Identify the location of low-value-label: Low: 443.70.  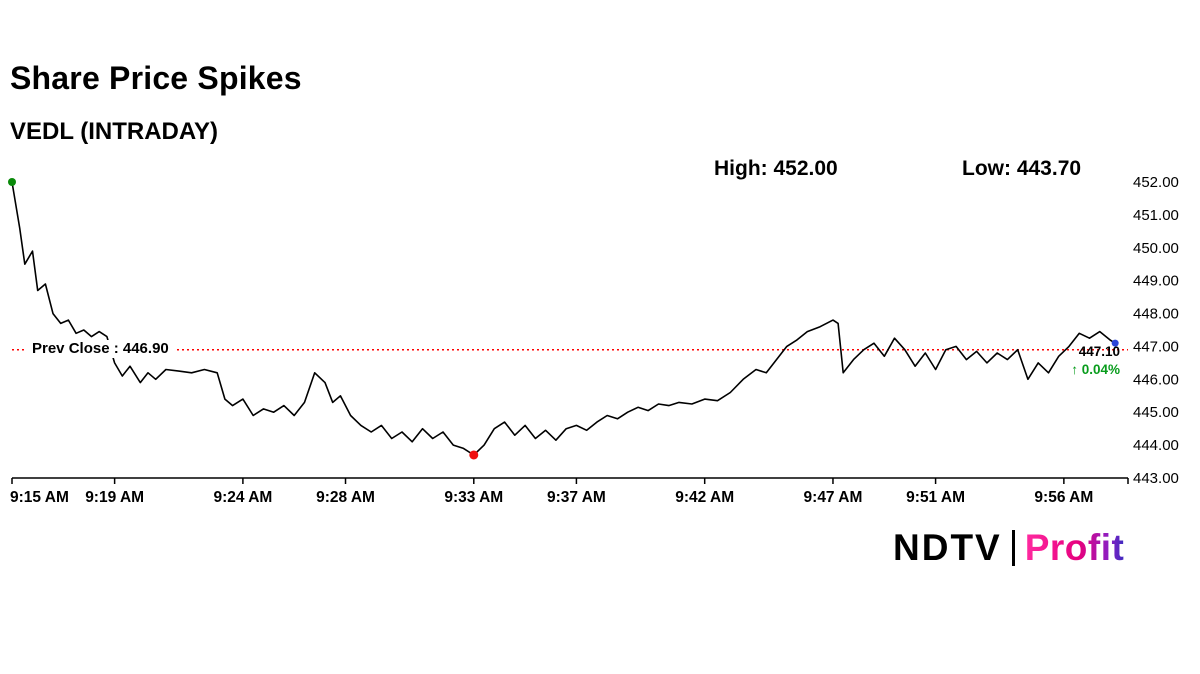
(1022, 168).